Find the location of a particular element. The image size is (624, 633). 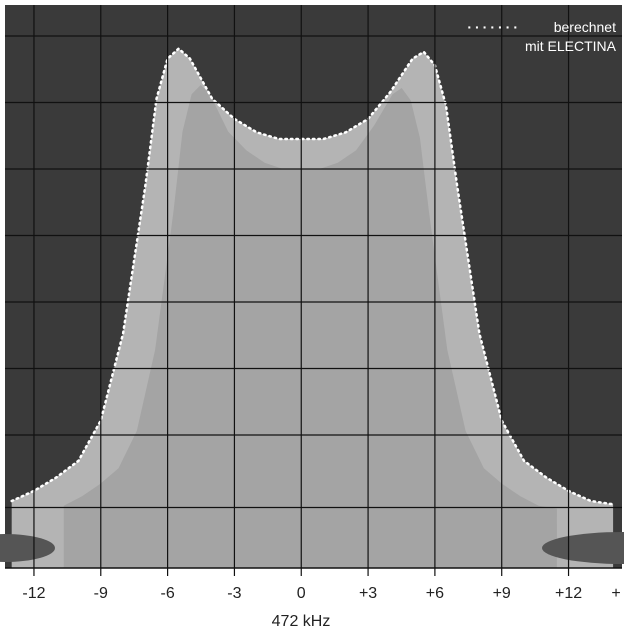

legend-label: berechnet mit ELECTINA is located at coordinates (570, 36).